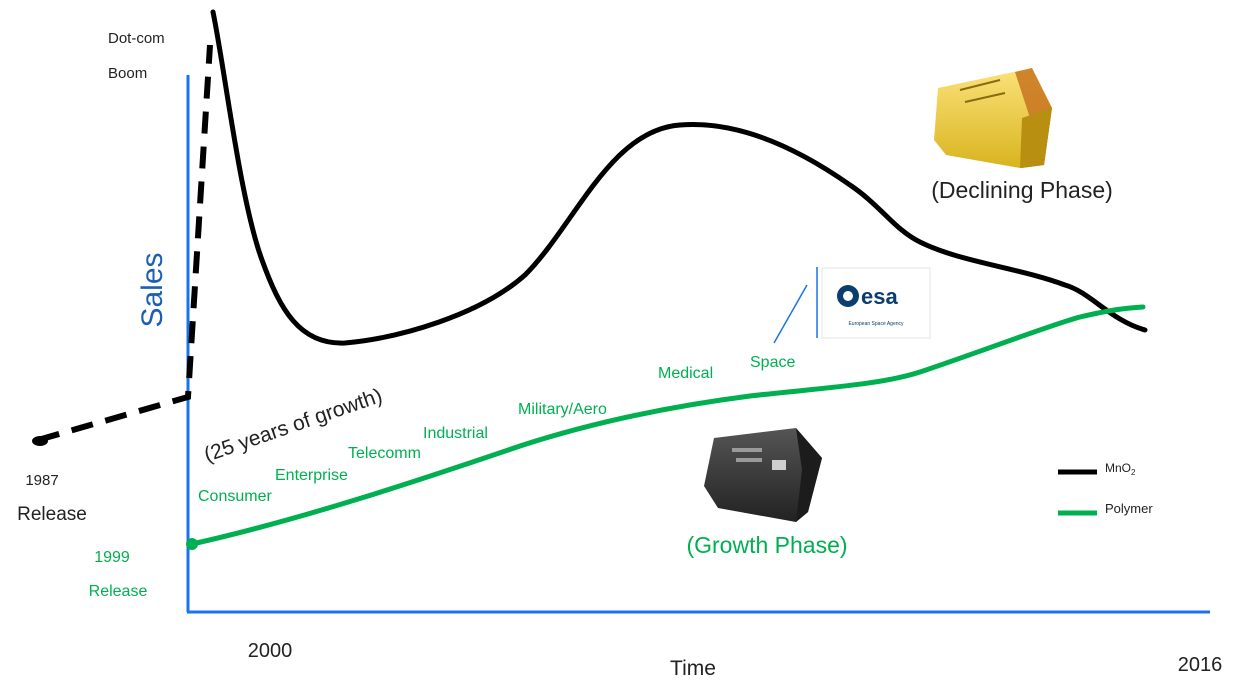 Image resolution: width=1239 pixels, height=685 pixels. I want to click on release-1987-marker, so click(40, 441).